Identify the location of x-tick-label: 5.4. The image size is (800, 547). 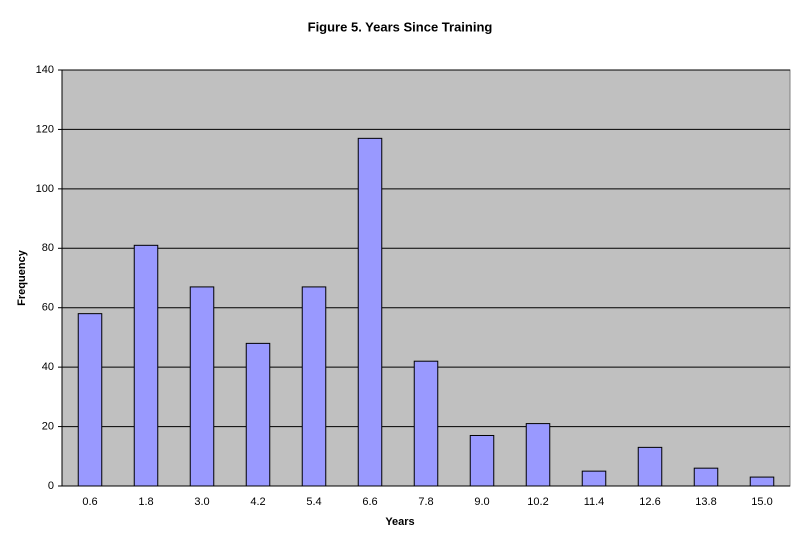
(313, 502).